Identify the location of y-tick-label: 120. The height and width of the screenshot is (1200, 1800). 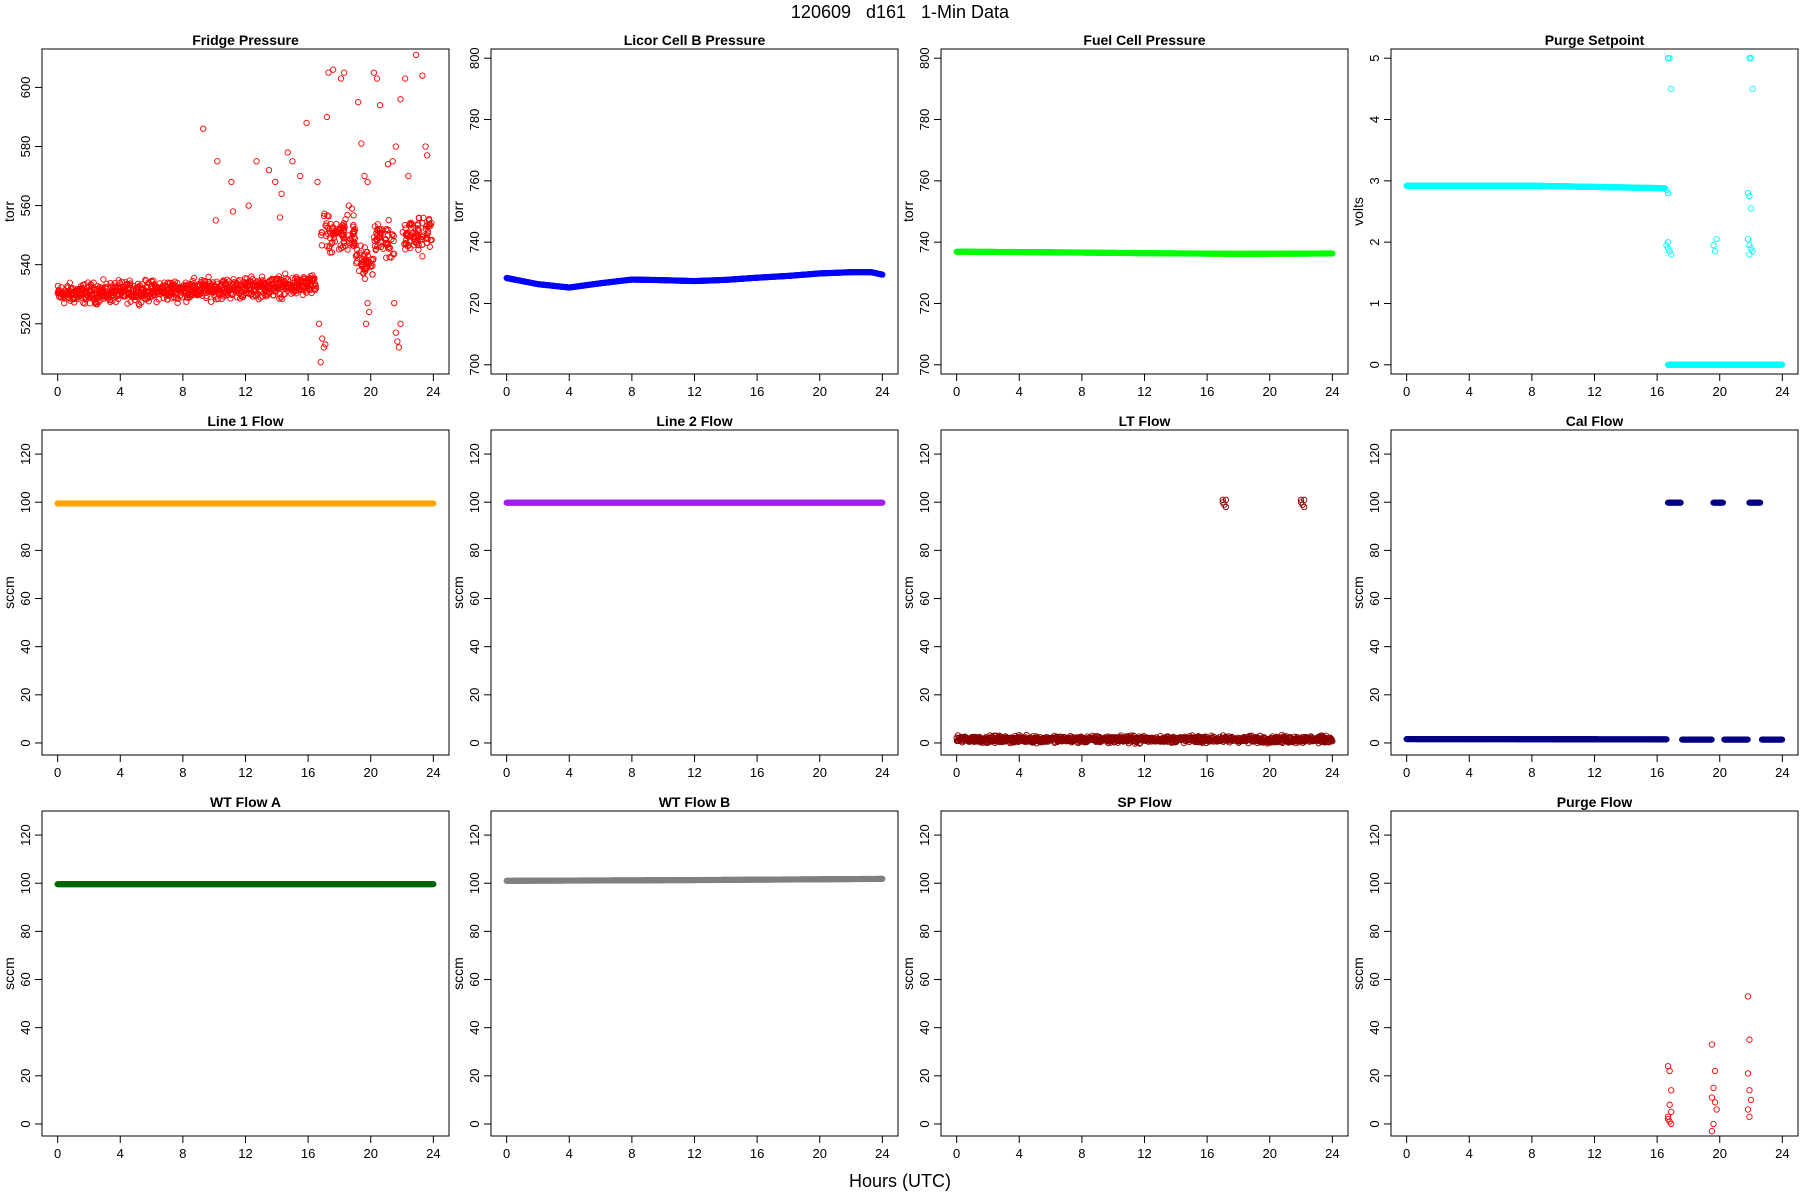
(924, 454).